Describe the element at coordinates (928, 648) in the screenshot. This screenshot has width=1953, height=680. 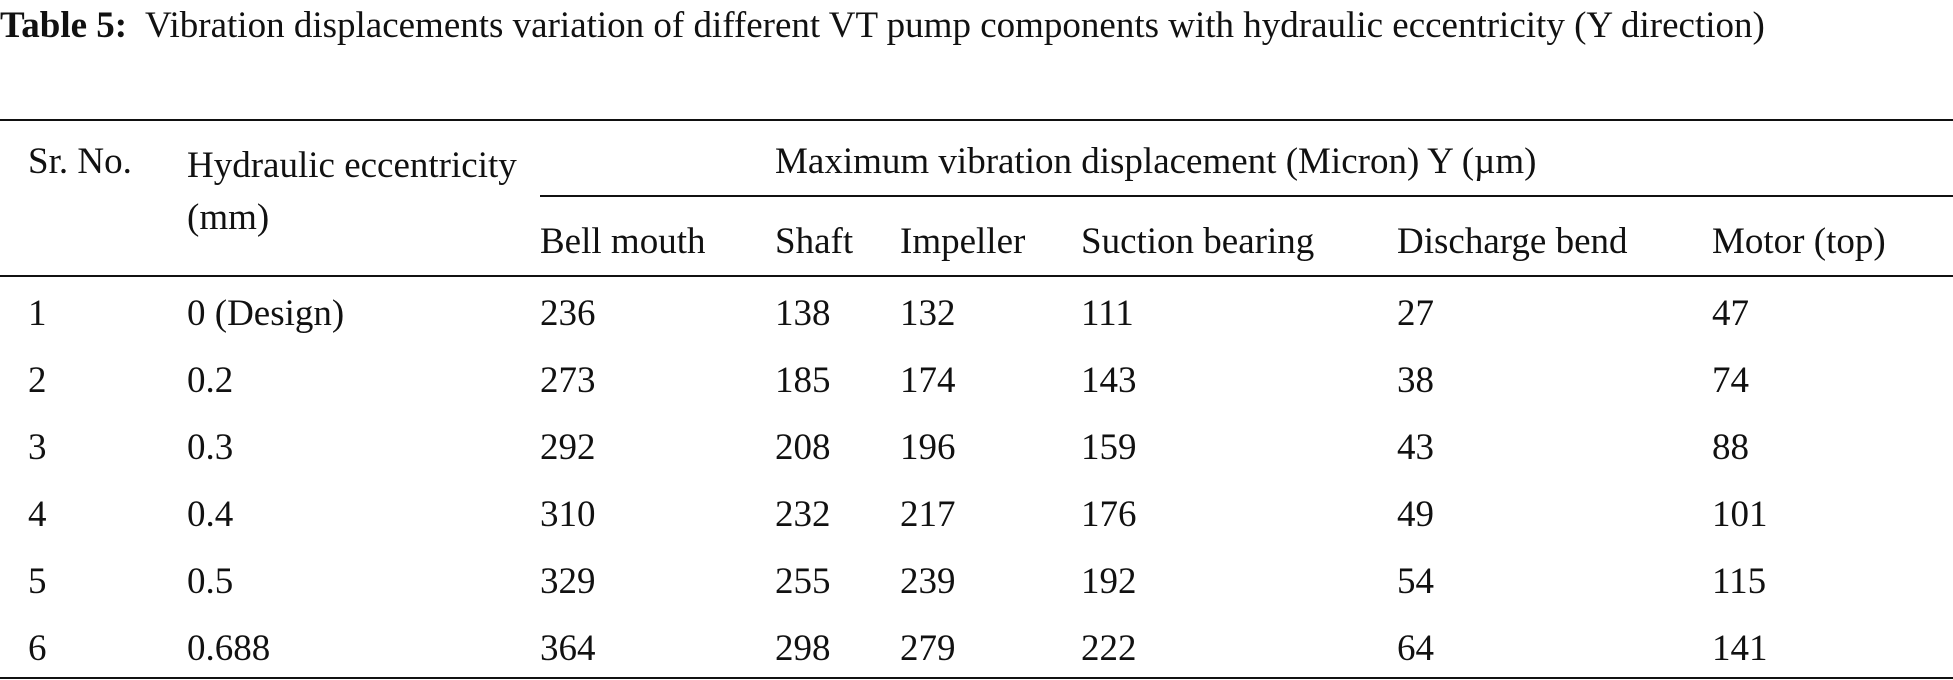
I see `impeller-cell: 279` at that location.